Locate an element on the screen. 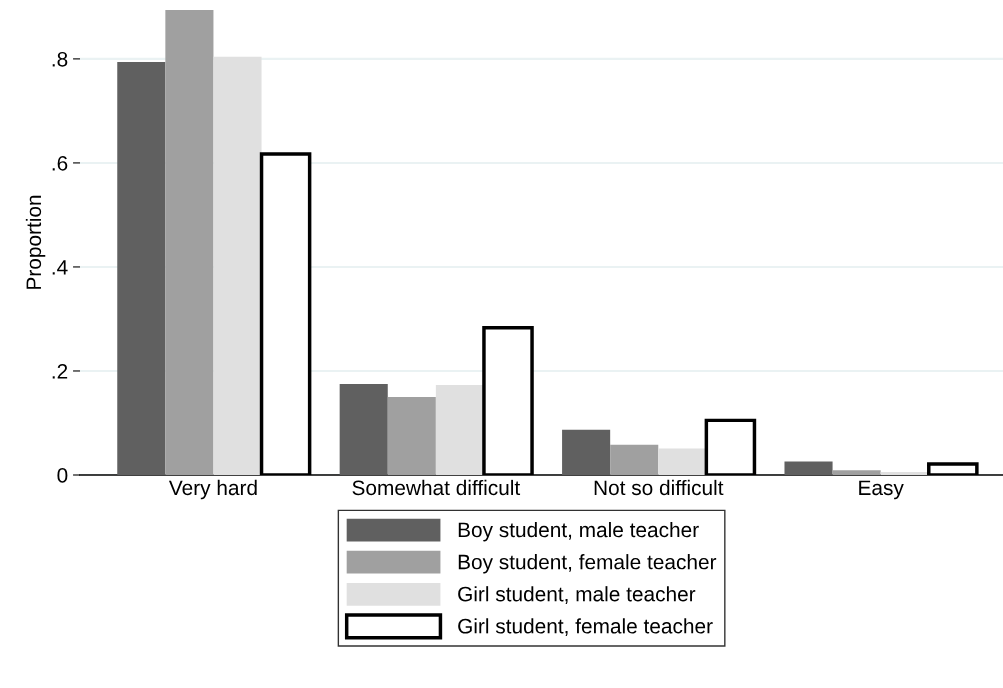 Image resolution: width=1003 pixels, height=688 pixels. legend-label: Girl student, female teacher is located at coordinates (585, 627).